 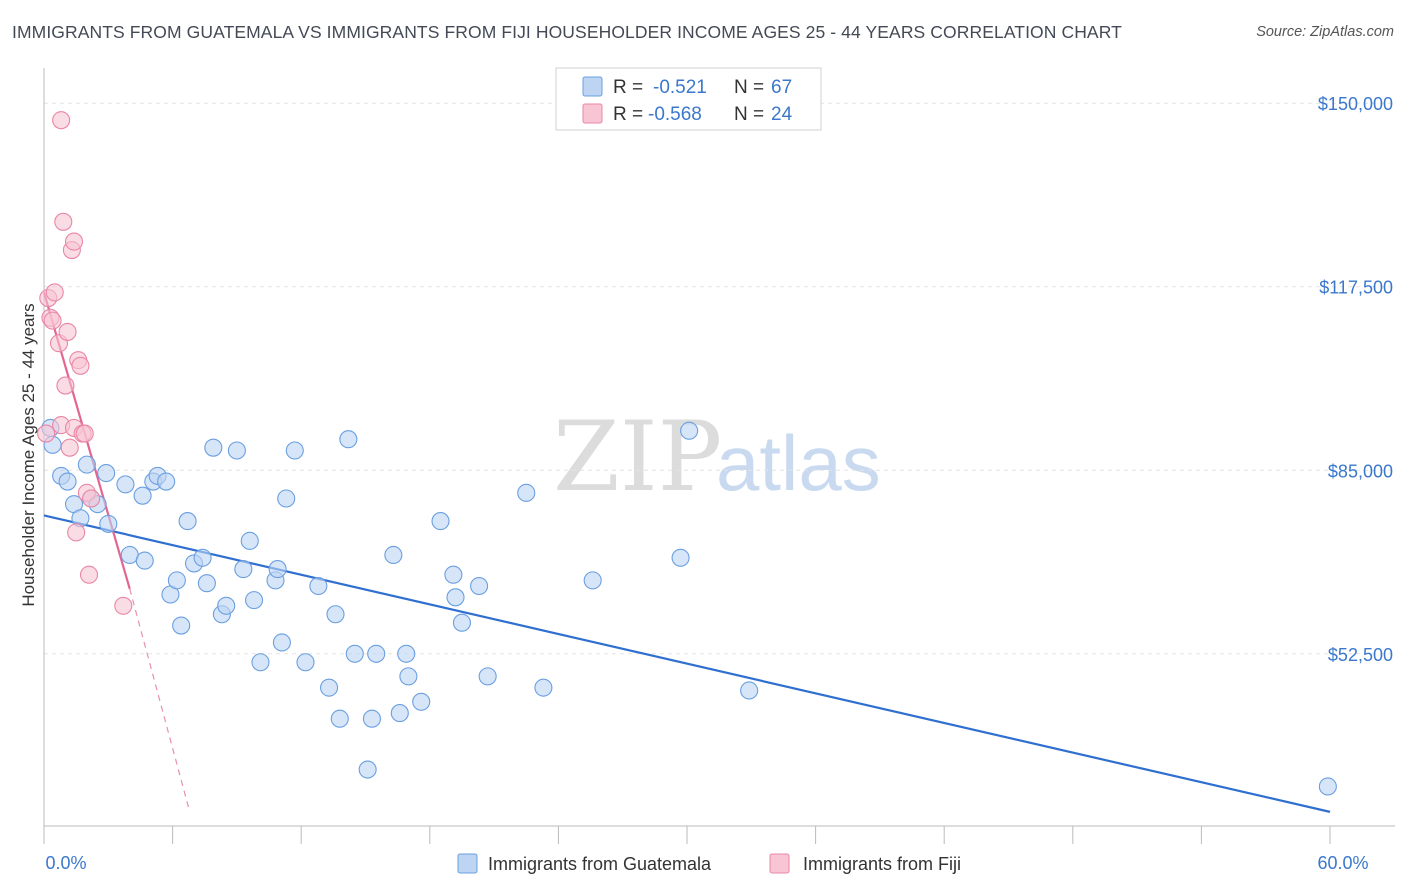 What do you see at coordinates (749, 114) in the screenshot?
I see `legend-n-label-fiji: N =` at bounding box center [749, 114].